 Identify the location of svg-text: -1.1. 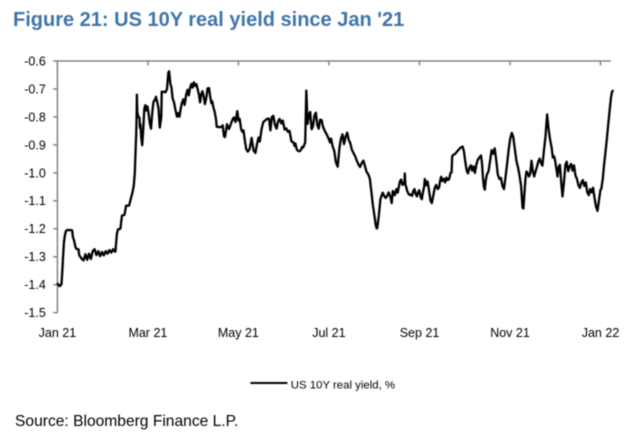
(35, 201).